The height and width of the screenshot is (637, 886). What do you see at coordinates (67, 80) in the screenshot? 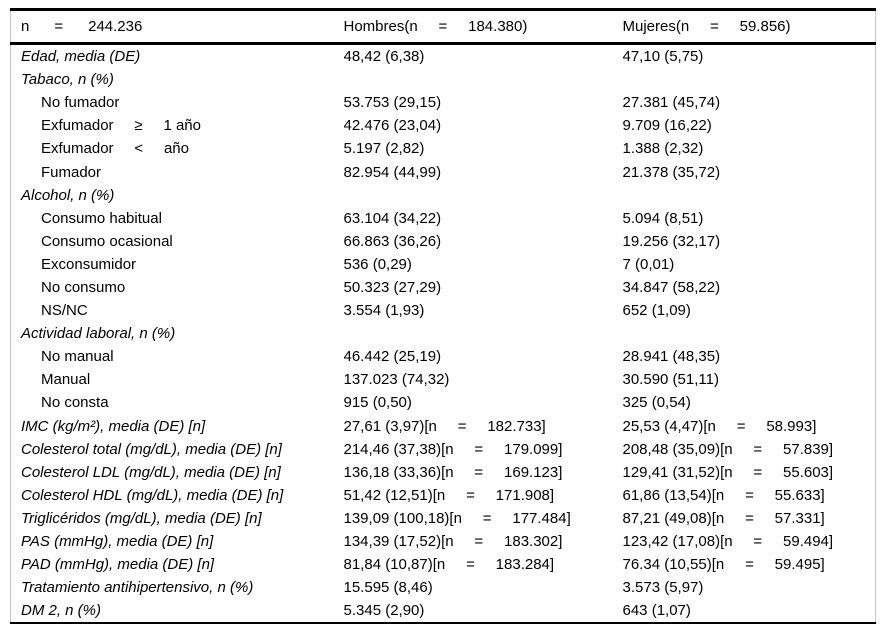
I see `row-label: Tabaco, n (%)` at bounding box center [67, 80].